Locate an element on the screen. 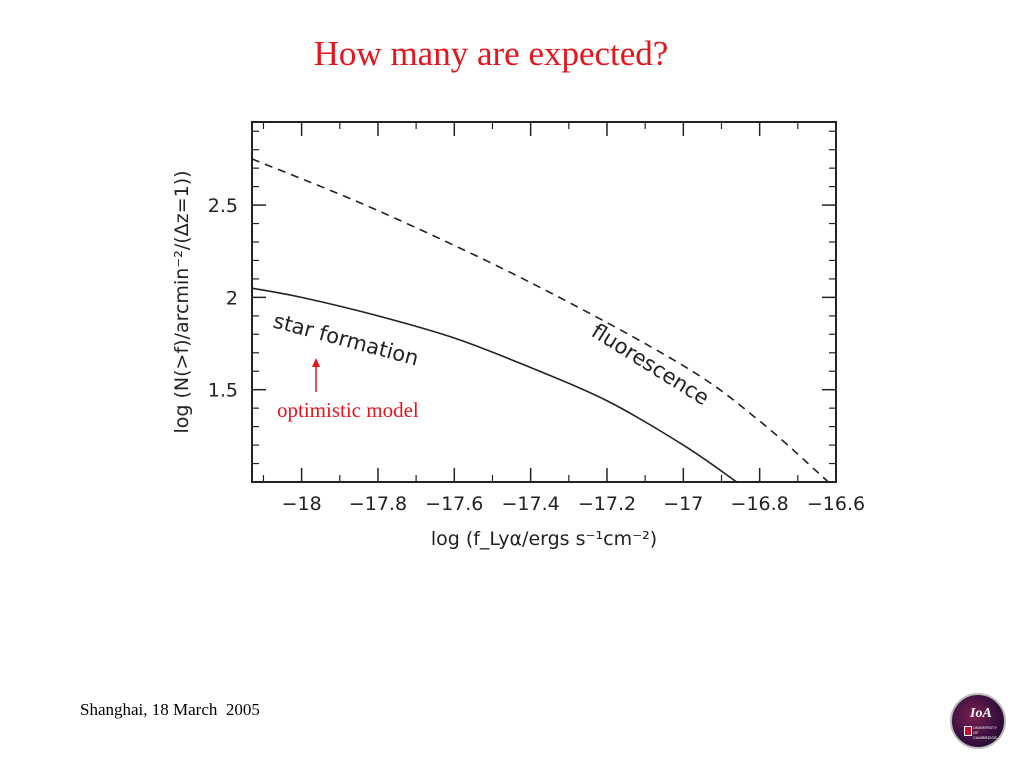 Image resolution: width=1024 pixels, height=768 pixels. x-tick-label: −17 is located at coordinates (683, 504).